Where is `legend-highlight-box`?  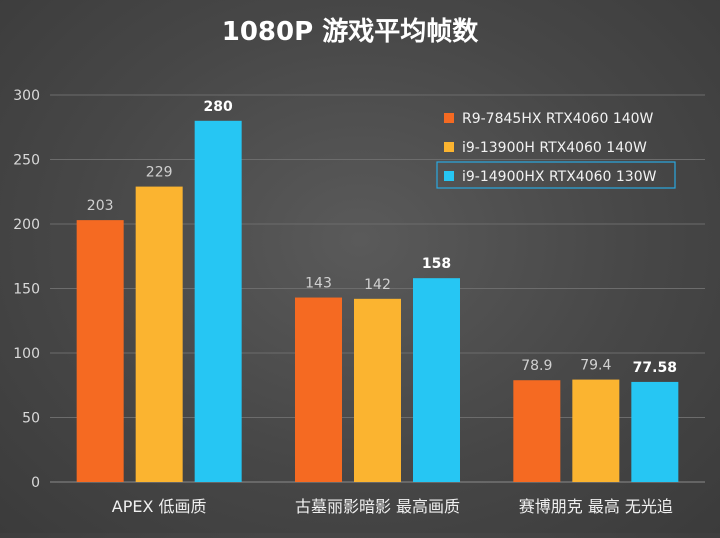
legend-highlight-box is located at coordinates (556, 175).